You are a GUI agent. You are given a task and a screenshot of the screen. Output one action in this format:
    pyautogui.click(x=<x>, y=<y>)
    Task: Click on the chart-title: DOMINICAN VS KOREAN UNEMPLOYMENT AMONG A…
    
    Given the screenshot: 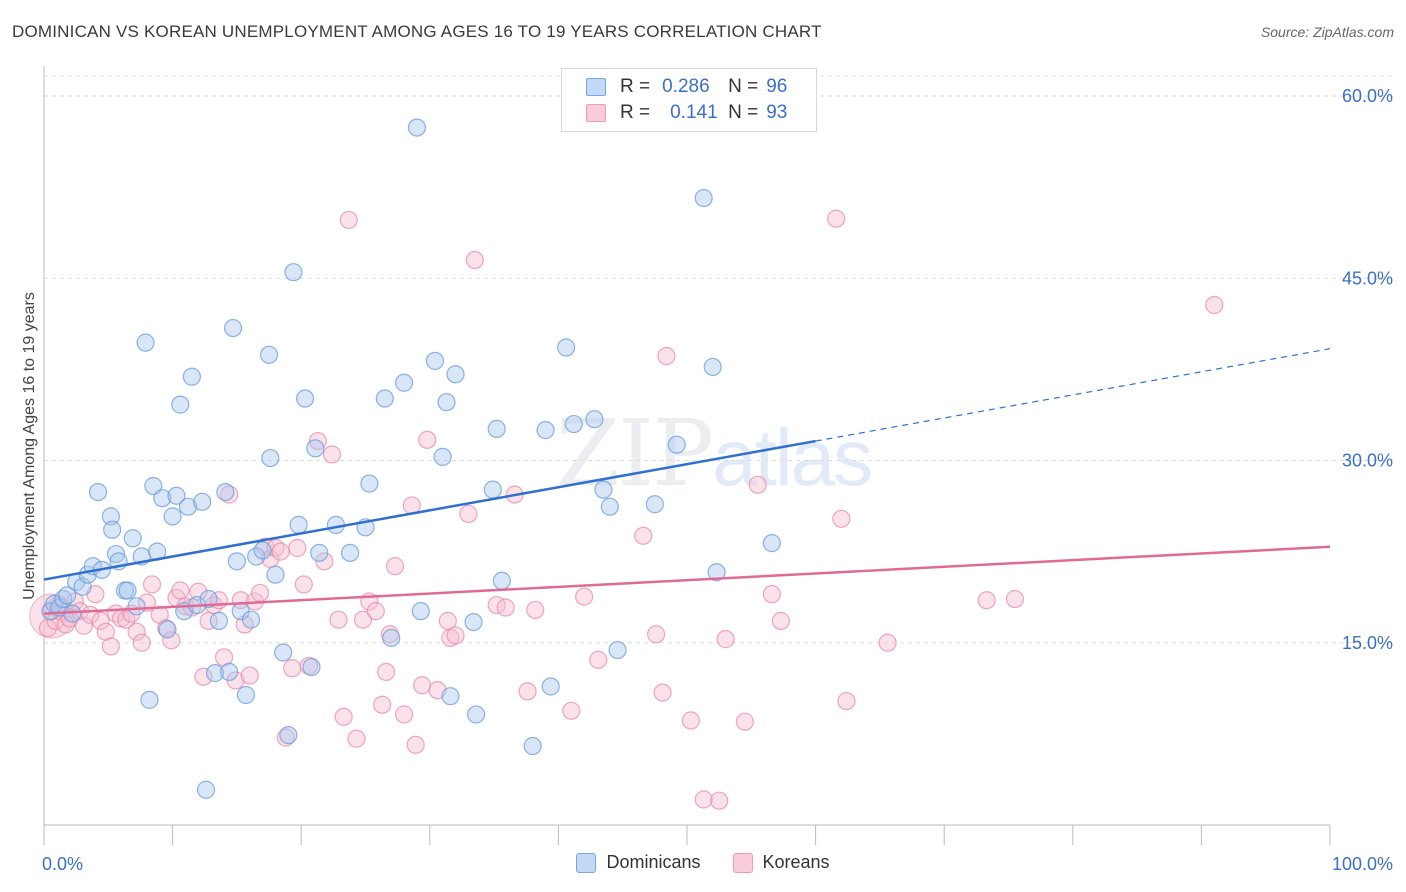 What is the action you would take?
    pyautogui.click(x=417, y=31)
    